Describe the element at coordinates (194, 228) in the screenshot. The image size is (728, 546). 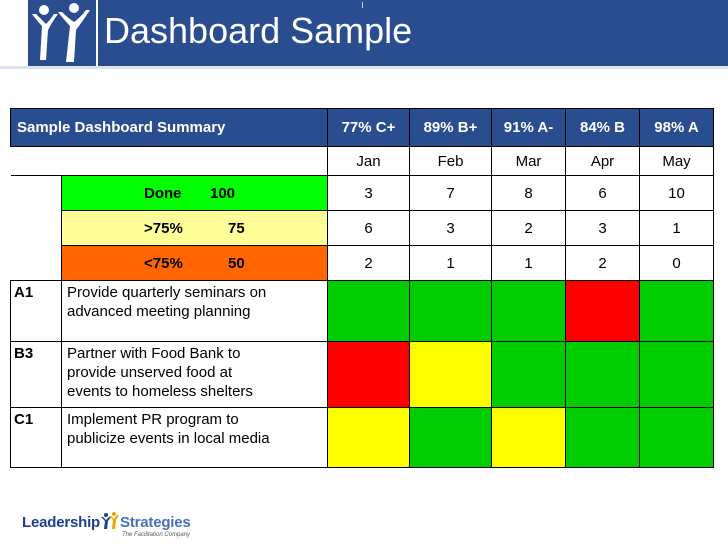
I see `legend-over75: >75% 75` at that location.